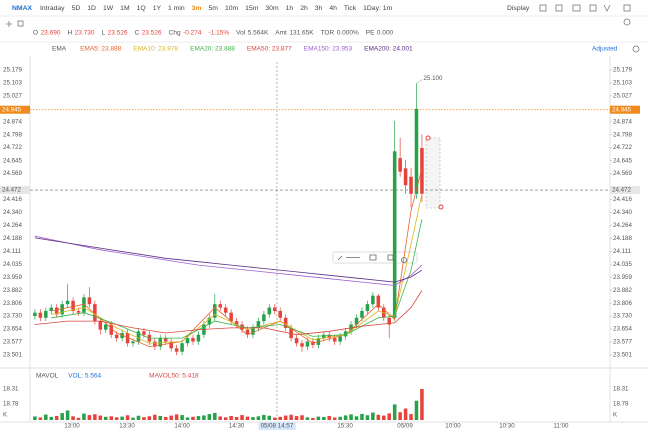  I want to click on volume-legend: VOL: 5.564, so click(84, 376).